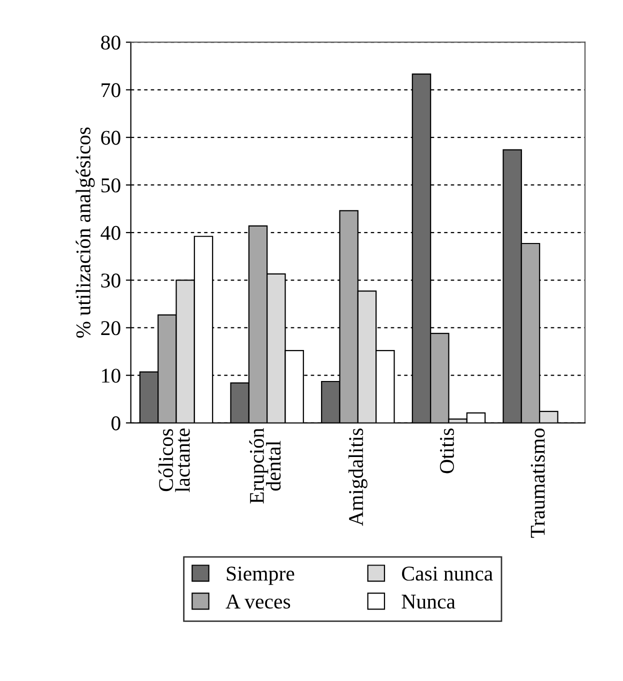  What do you see at coordinates (174, 460) in the screenshot?
I see `x-tick-label: Cólicos lactante` at bounding box center [174, 460].